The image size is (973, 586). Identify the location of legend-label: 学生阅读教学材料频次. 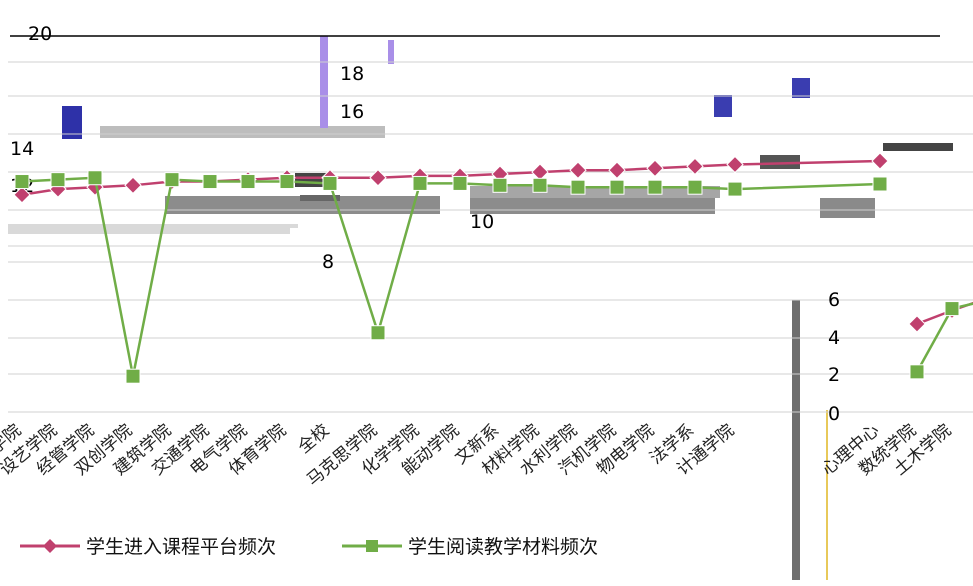
(503, 547).